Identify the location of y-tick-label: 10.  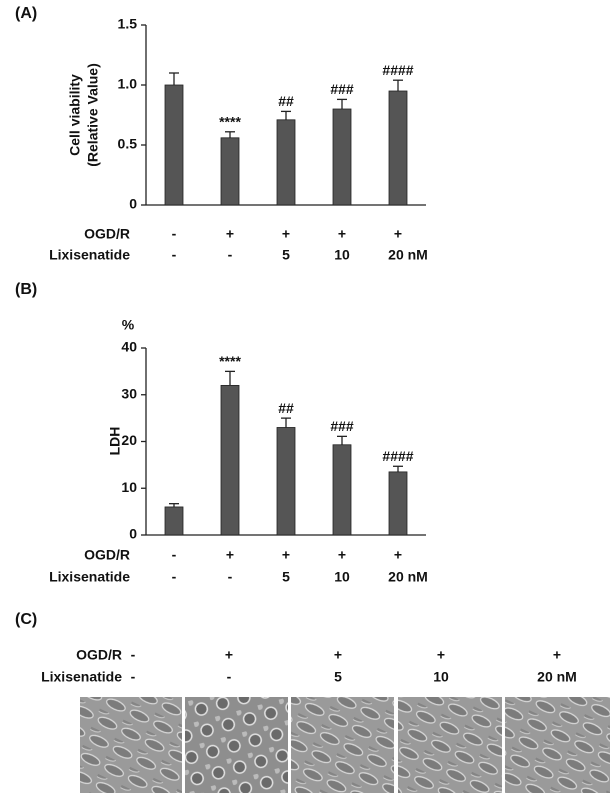
(129, 487).